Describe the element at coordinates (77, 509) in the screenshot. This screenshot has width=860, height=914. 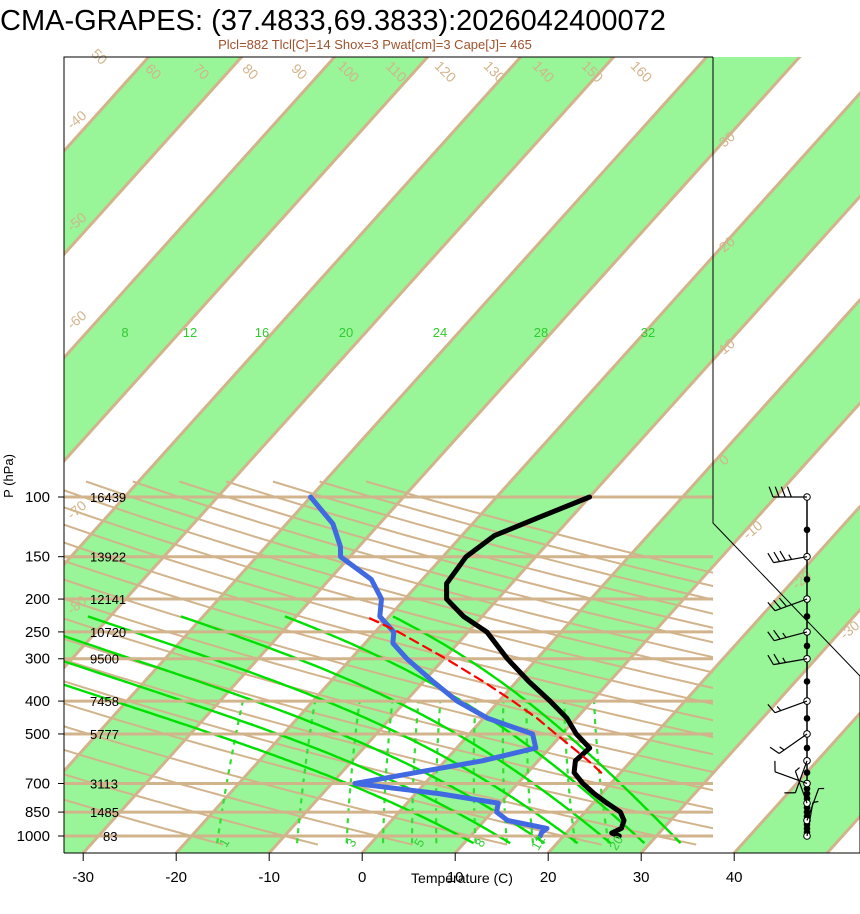
I see `isotherm-label: -70` at that location.